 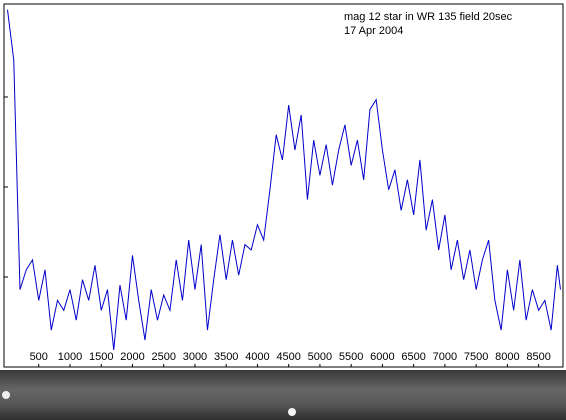 What do you see at coordinates (39, 357) in the screenshot?
I see `x-tick-label: 500` at bounding box center [39, 357].